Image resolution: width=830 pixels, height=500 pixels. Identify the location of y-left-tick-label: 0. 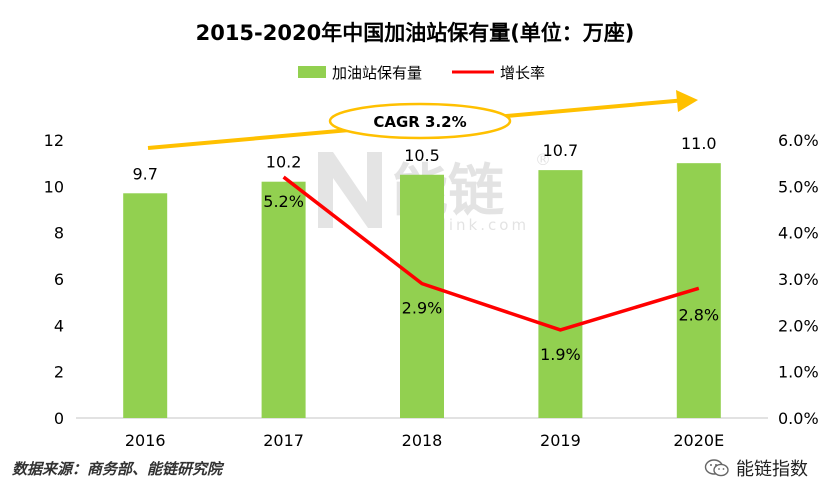
(59, 418).